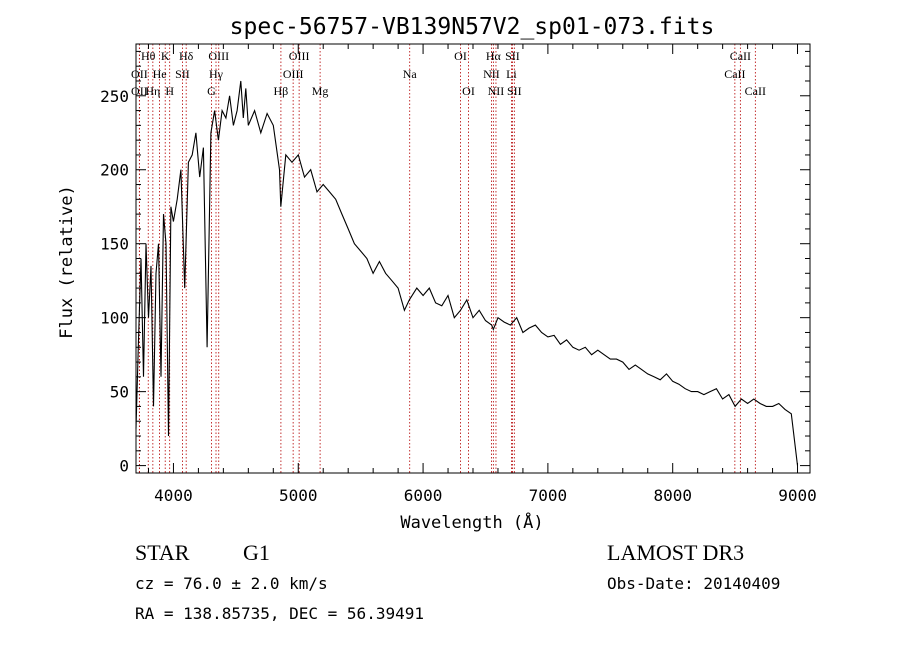 The width and height of the screenshot is (900, 649). I want to click on x-tick-label-3: 7000, so click(548, 495).